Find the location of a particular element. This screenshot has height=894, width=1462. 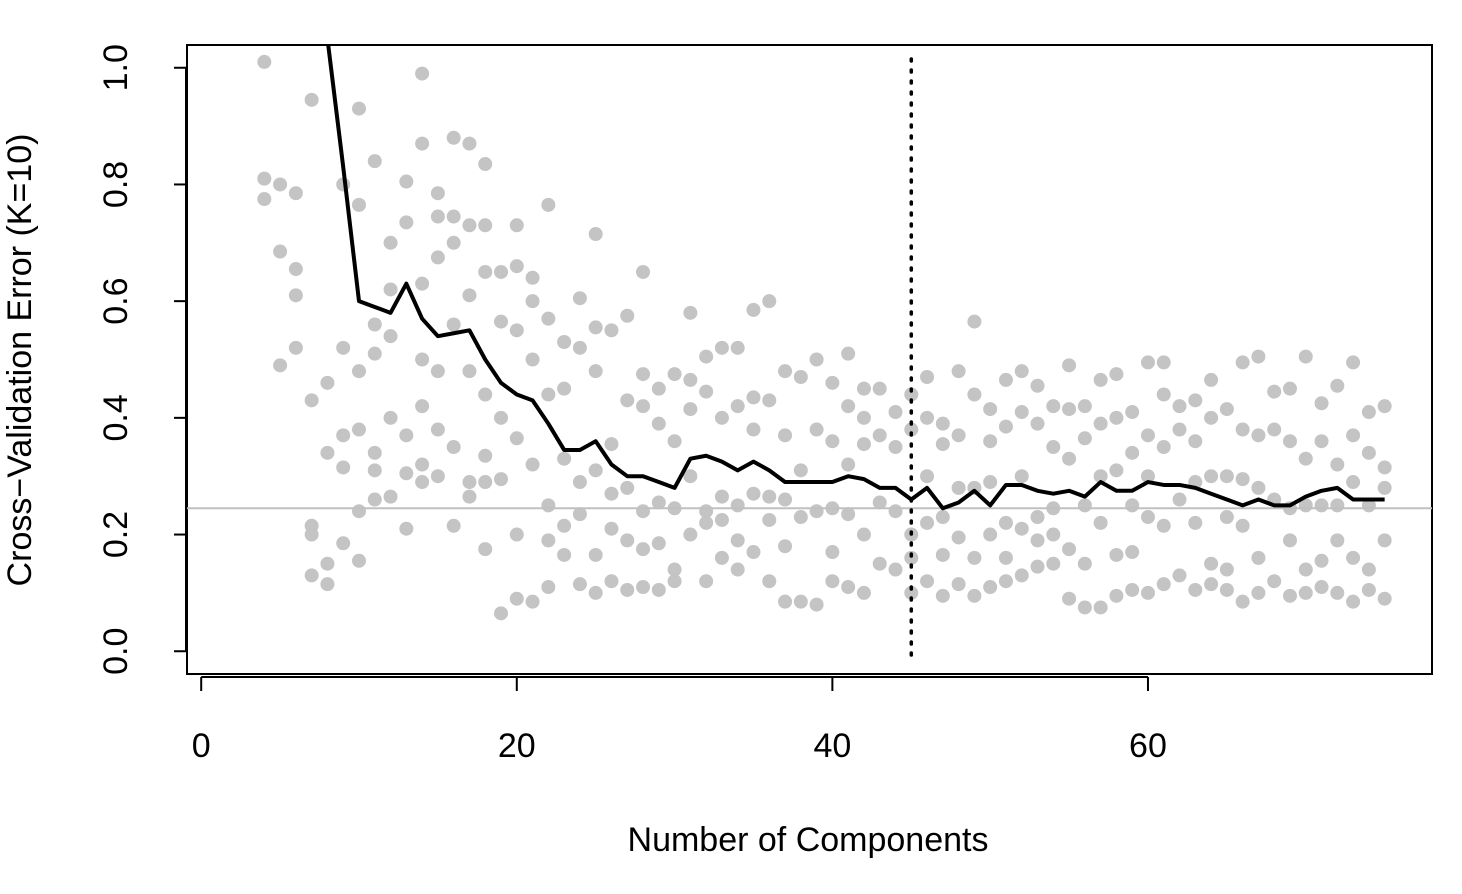

y-tick-label: 0.0 is located at coordinates (116, 651).